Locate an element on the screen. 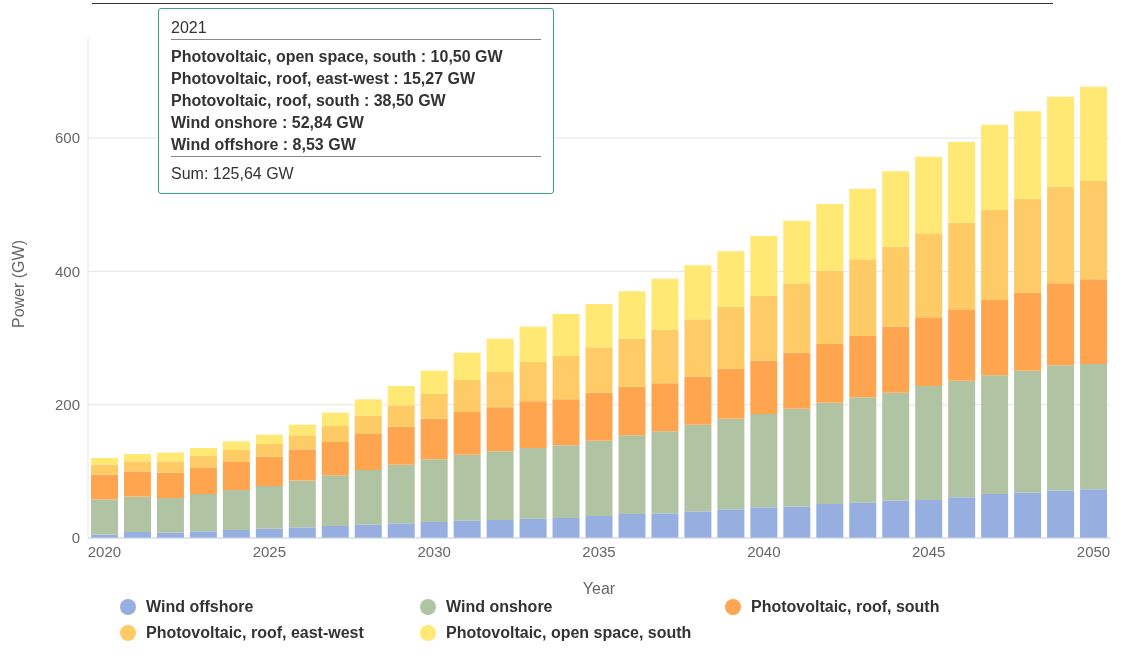 This screenshot has width=1125, height=667. annotation: Sum: 125,64 GW is located at coordinates (233, 174).